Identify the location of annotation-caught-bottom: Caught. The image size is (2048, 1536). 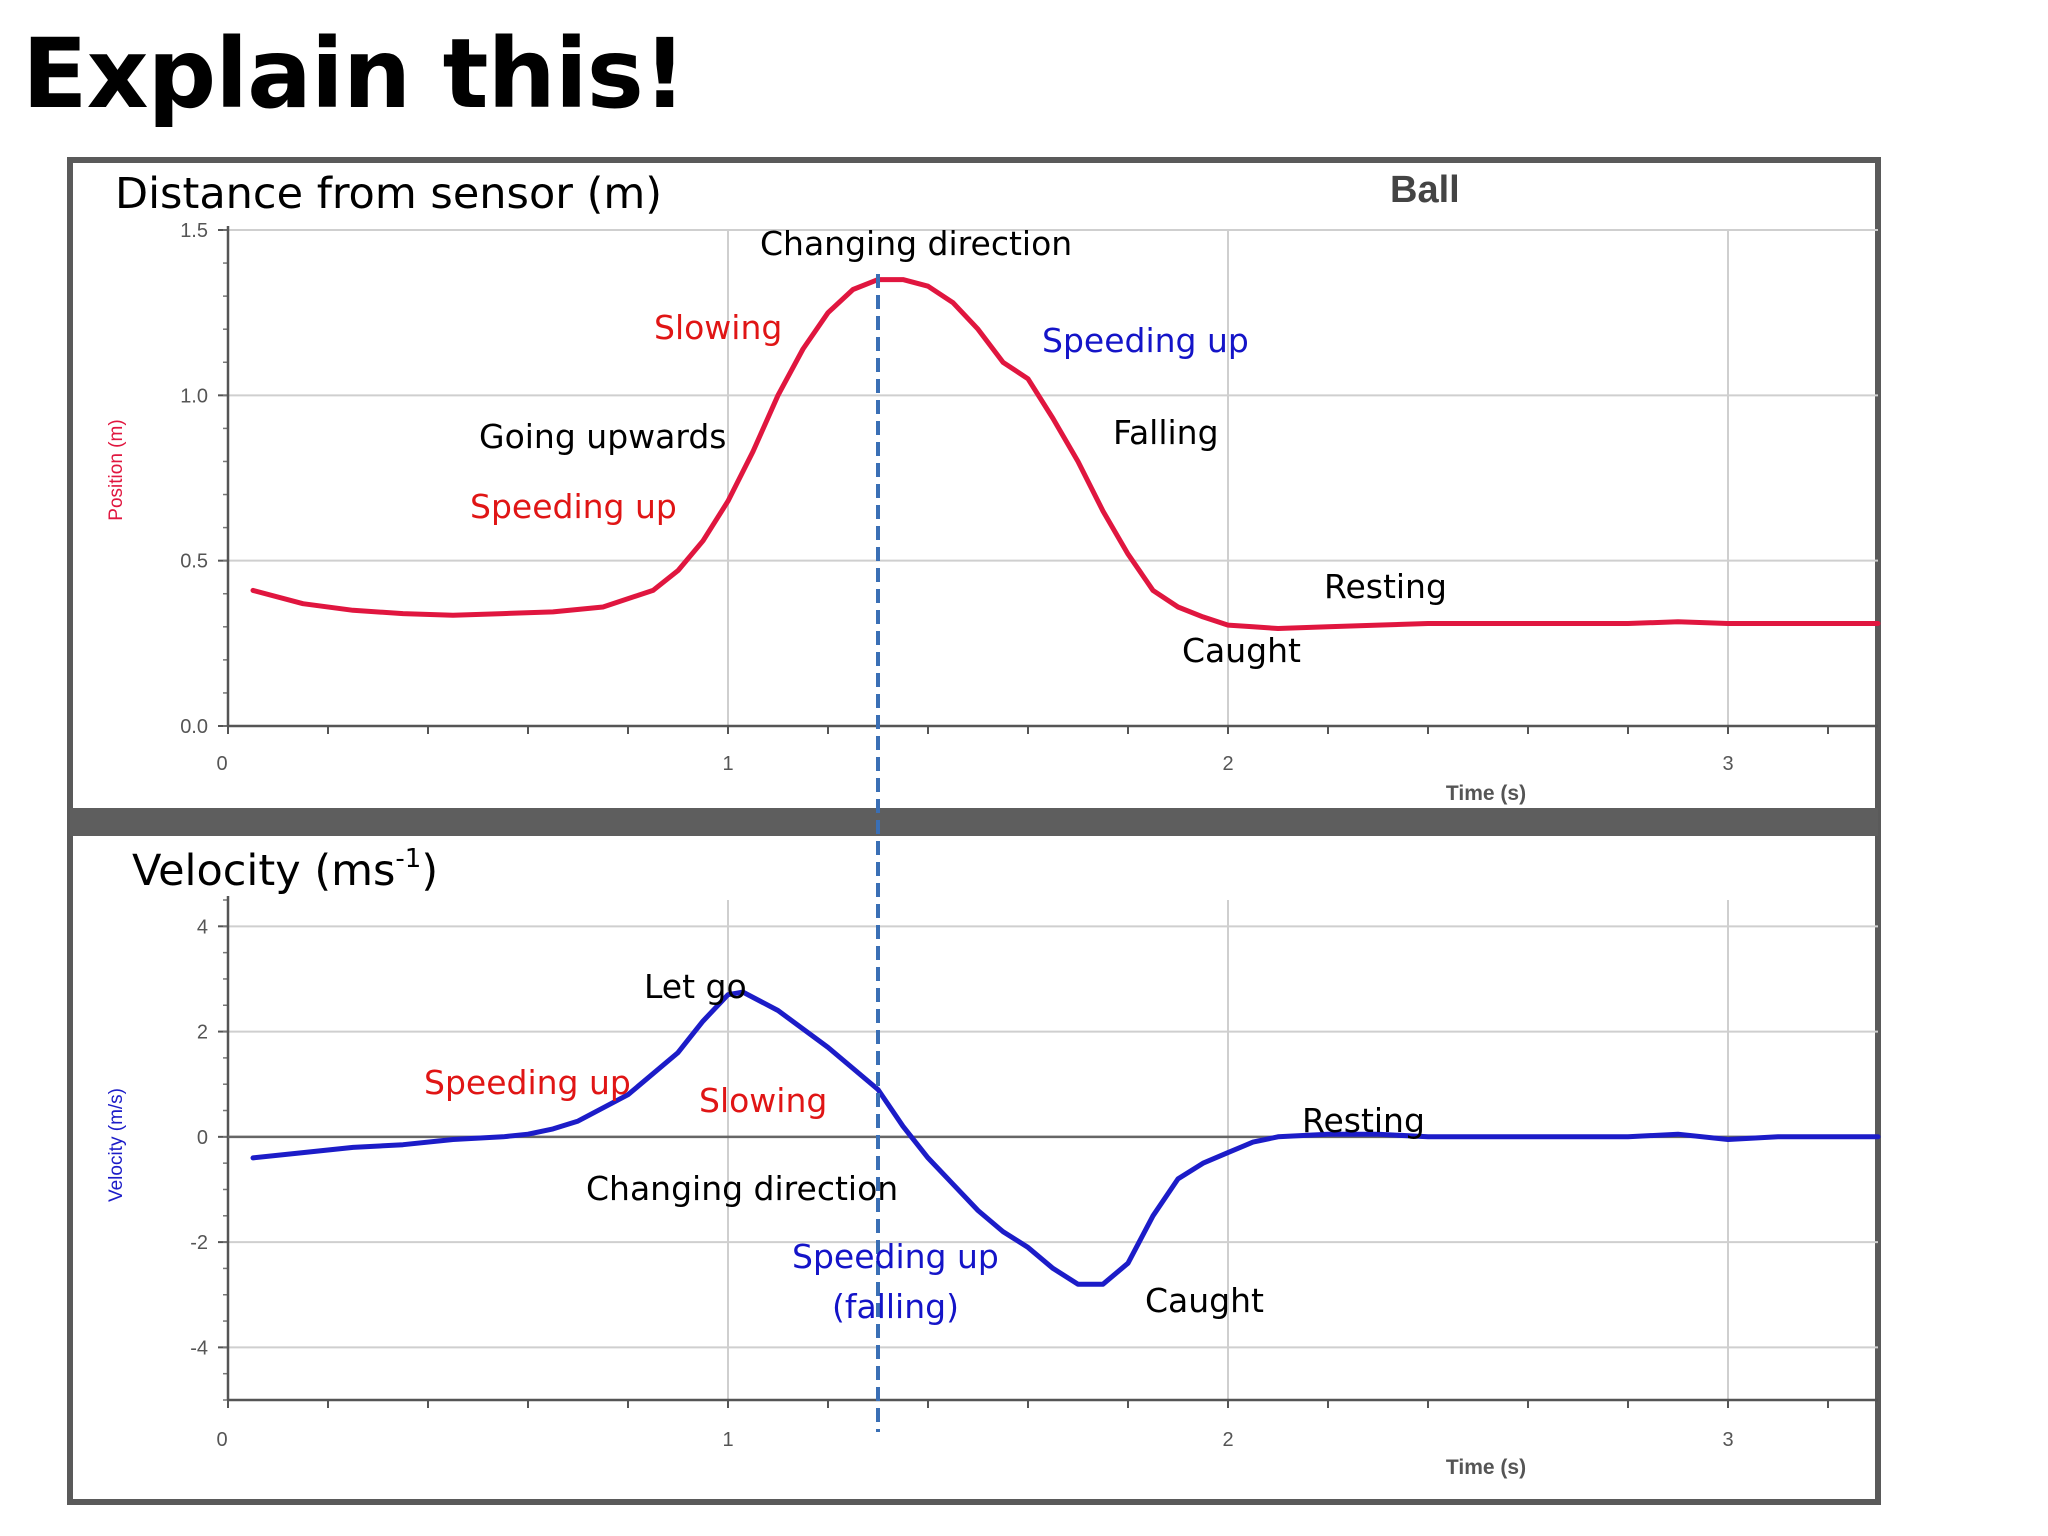
(1204, 1300).